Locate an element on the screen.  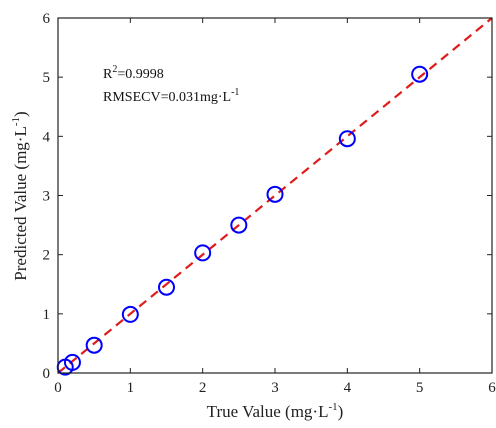
x-tick-label: 0 is located at coordinates (58, 388).